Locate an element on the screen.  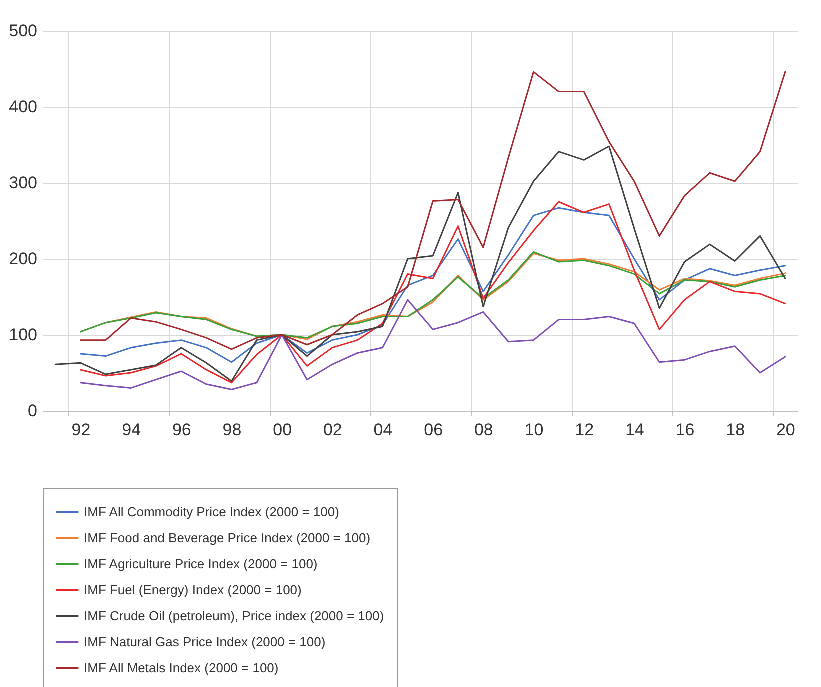
x-tick-label: 96 is located at coordinates (182, 430).